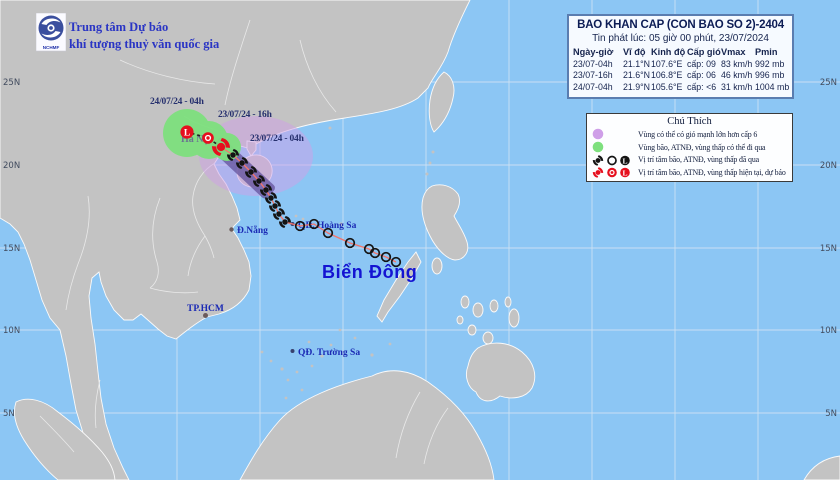 The height and width of the screenshot is (480, 840). Describe the element at coordinates (593, 75) in the screenshot. I see `table-data-cell: 23/07-16h` at that location.